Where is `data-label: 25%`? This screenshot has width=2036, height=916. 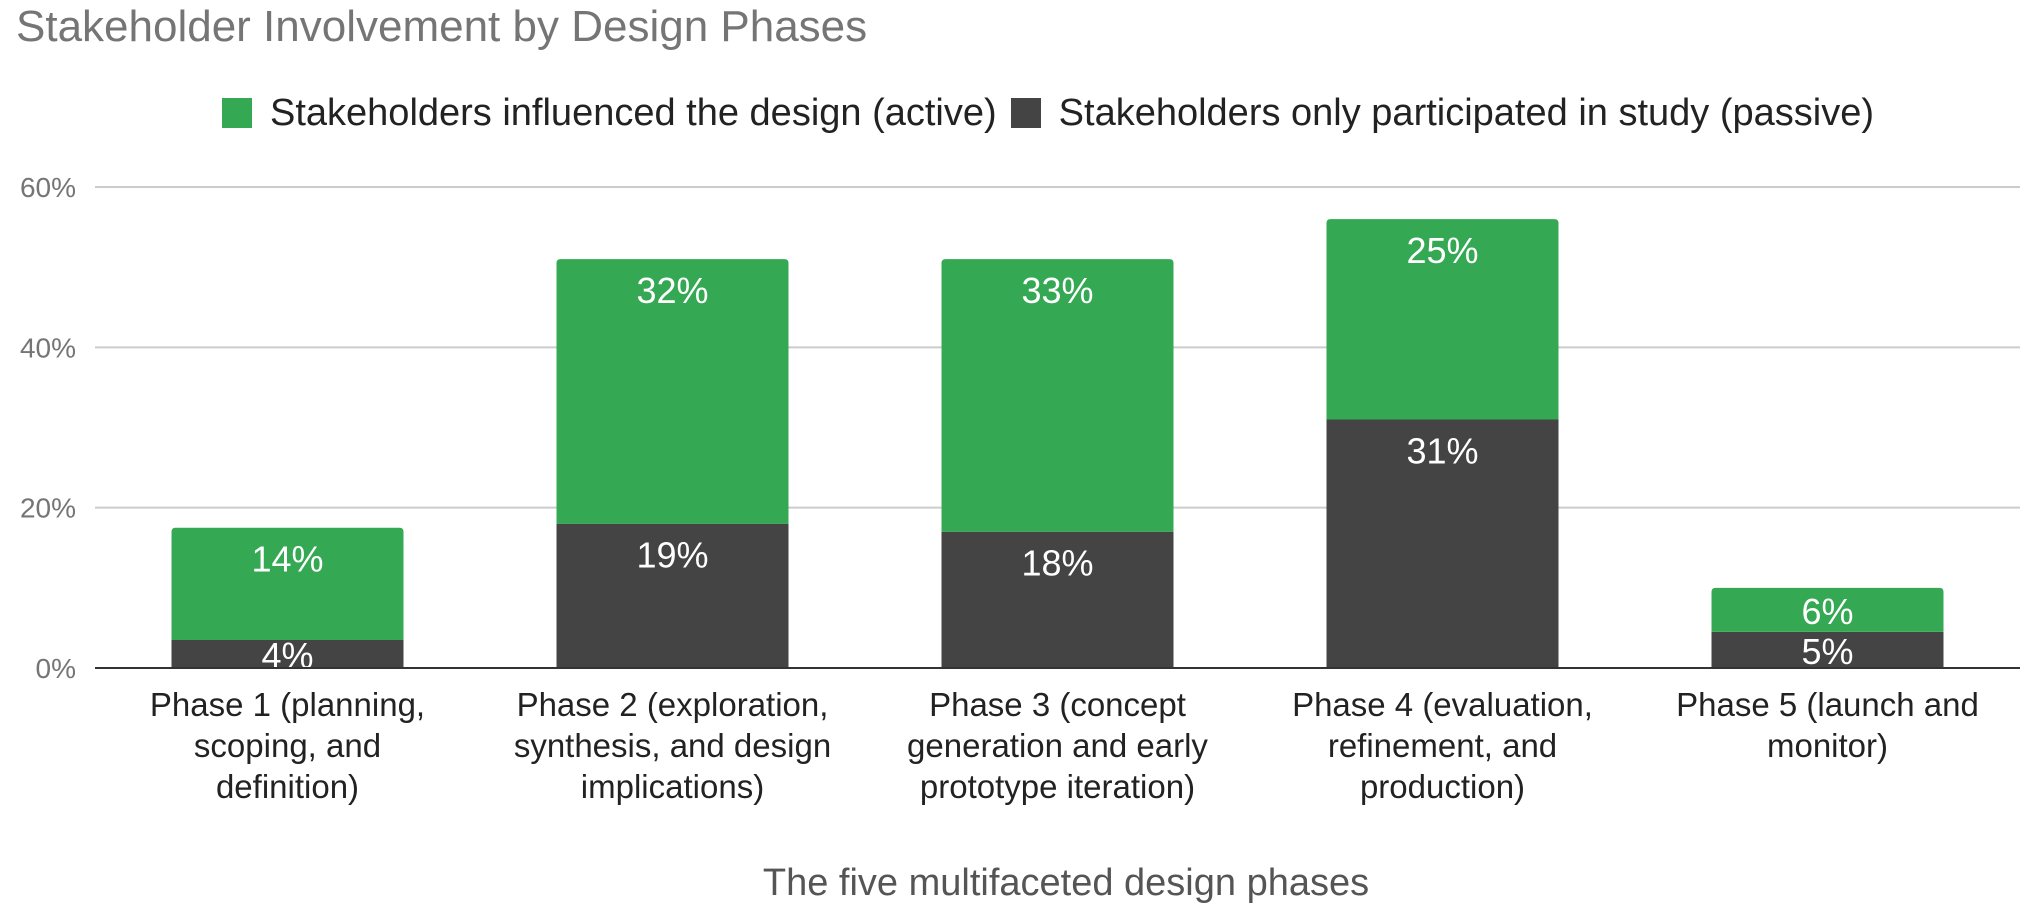
data-label: 25% is located at coordinates (1442, 250).